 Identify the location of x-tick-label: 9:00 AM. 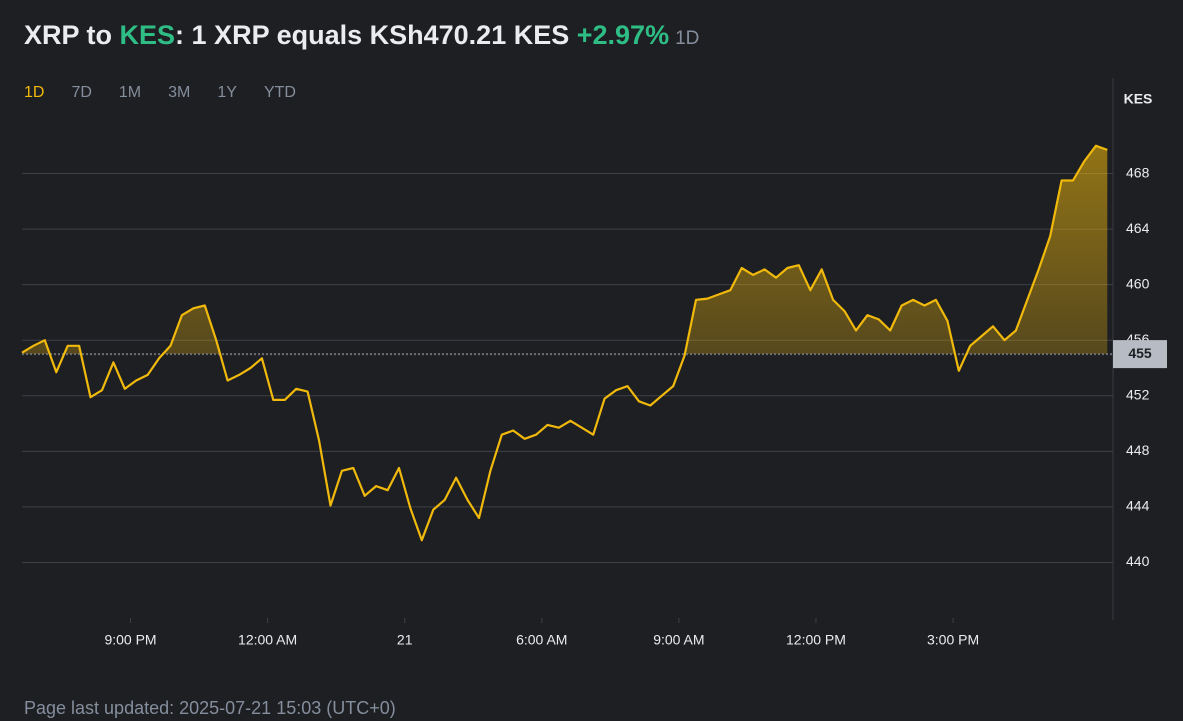
(678, 640).